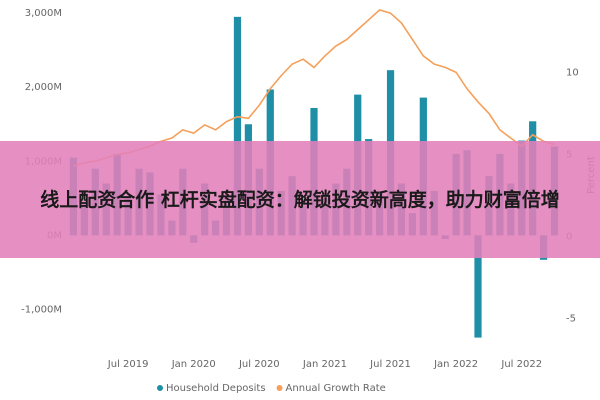  Describe the element at coordinates (521, 364) in the screenshot. I see `x-tick-label: Jul 2022` at that location.